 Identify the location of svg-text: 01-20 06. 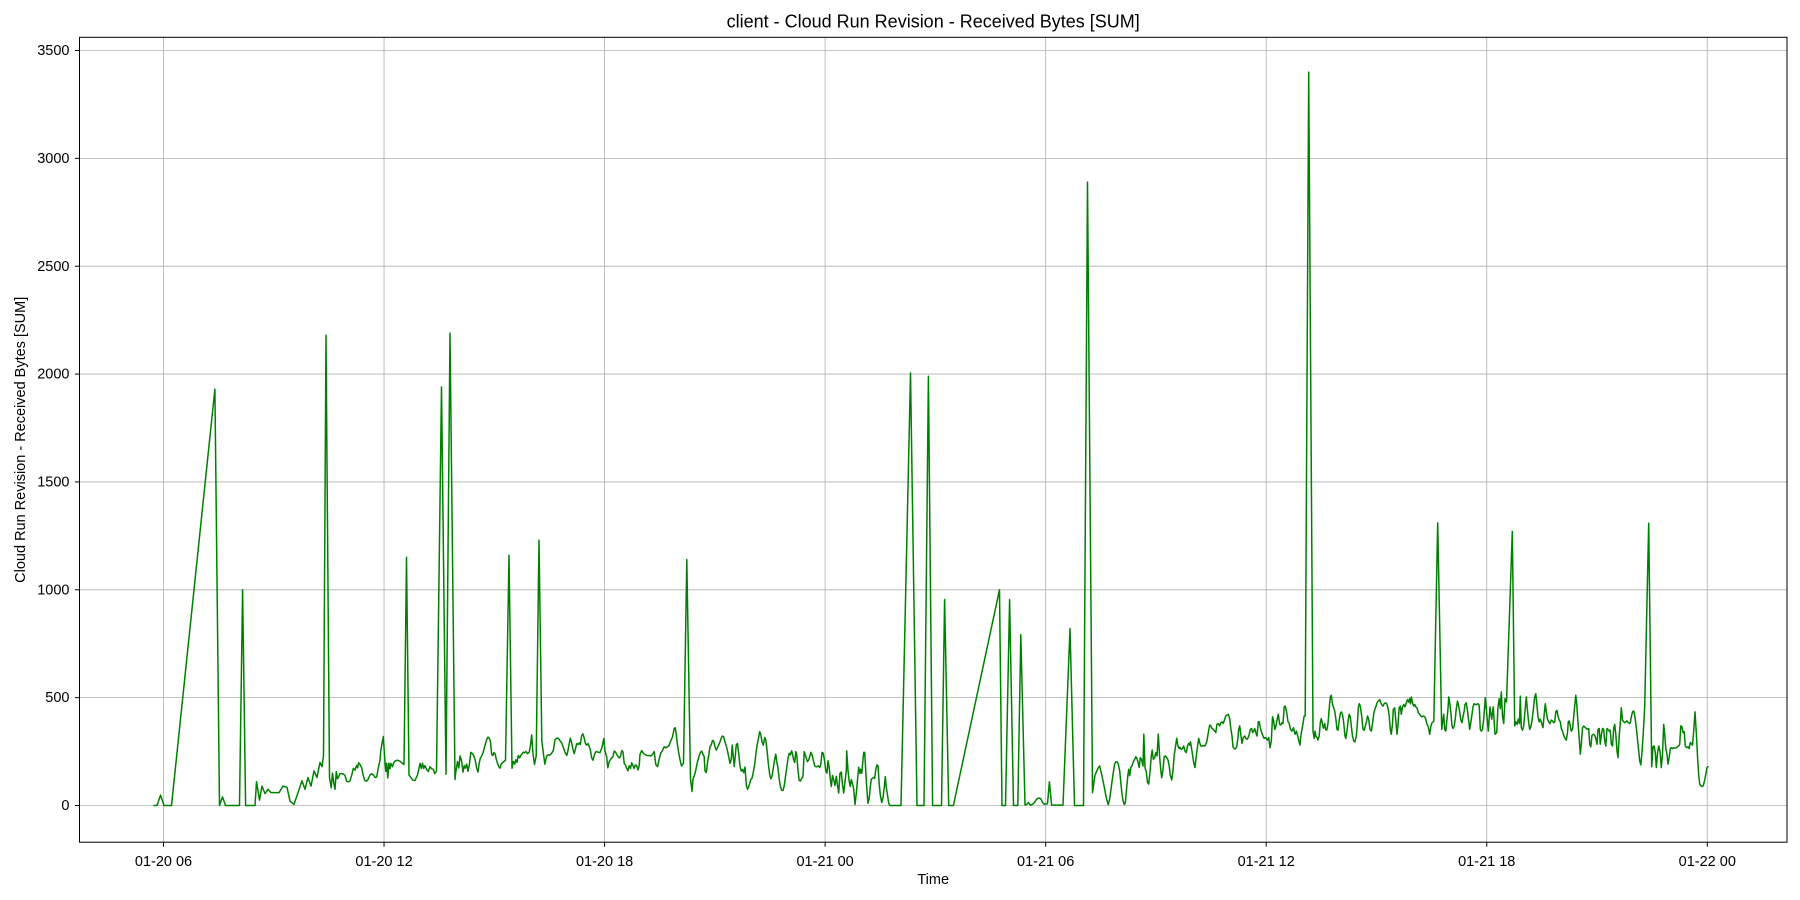
(163, 862).